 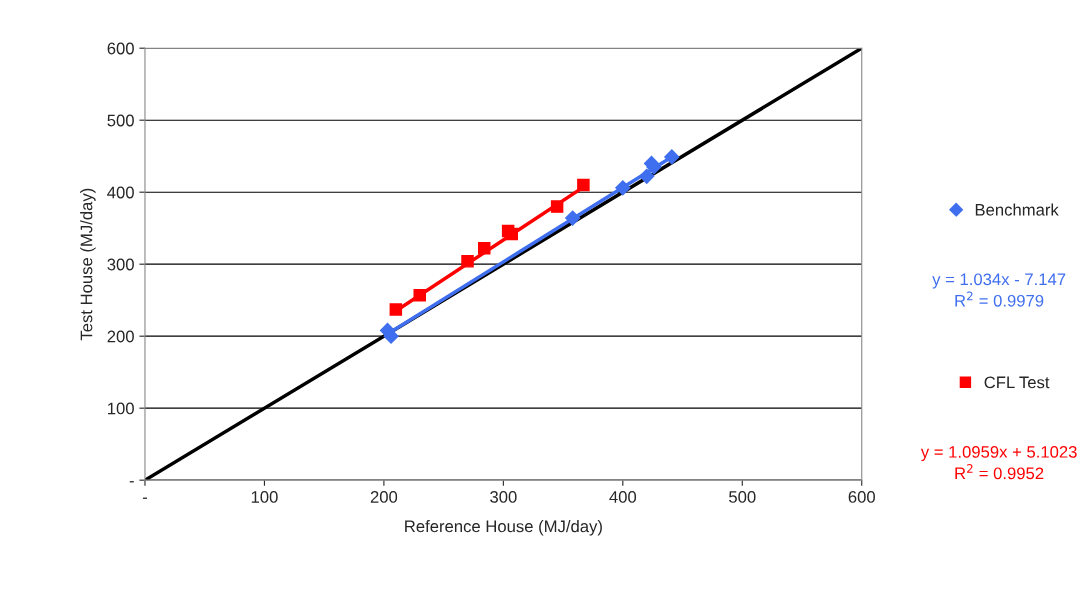 What do you see at coordinates (264, 497) in the screenshot?
I see `x-tick-label: 100` at bounding box center [264, 497].